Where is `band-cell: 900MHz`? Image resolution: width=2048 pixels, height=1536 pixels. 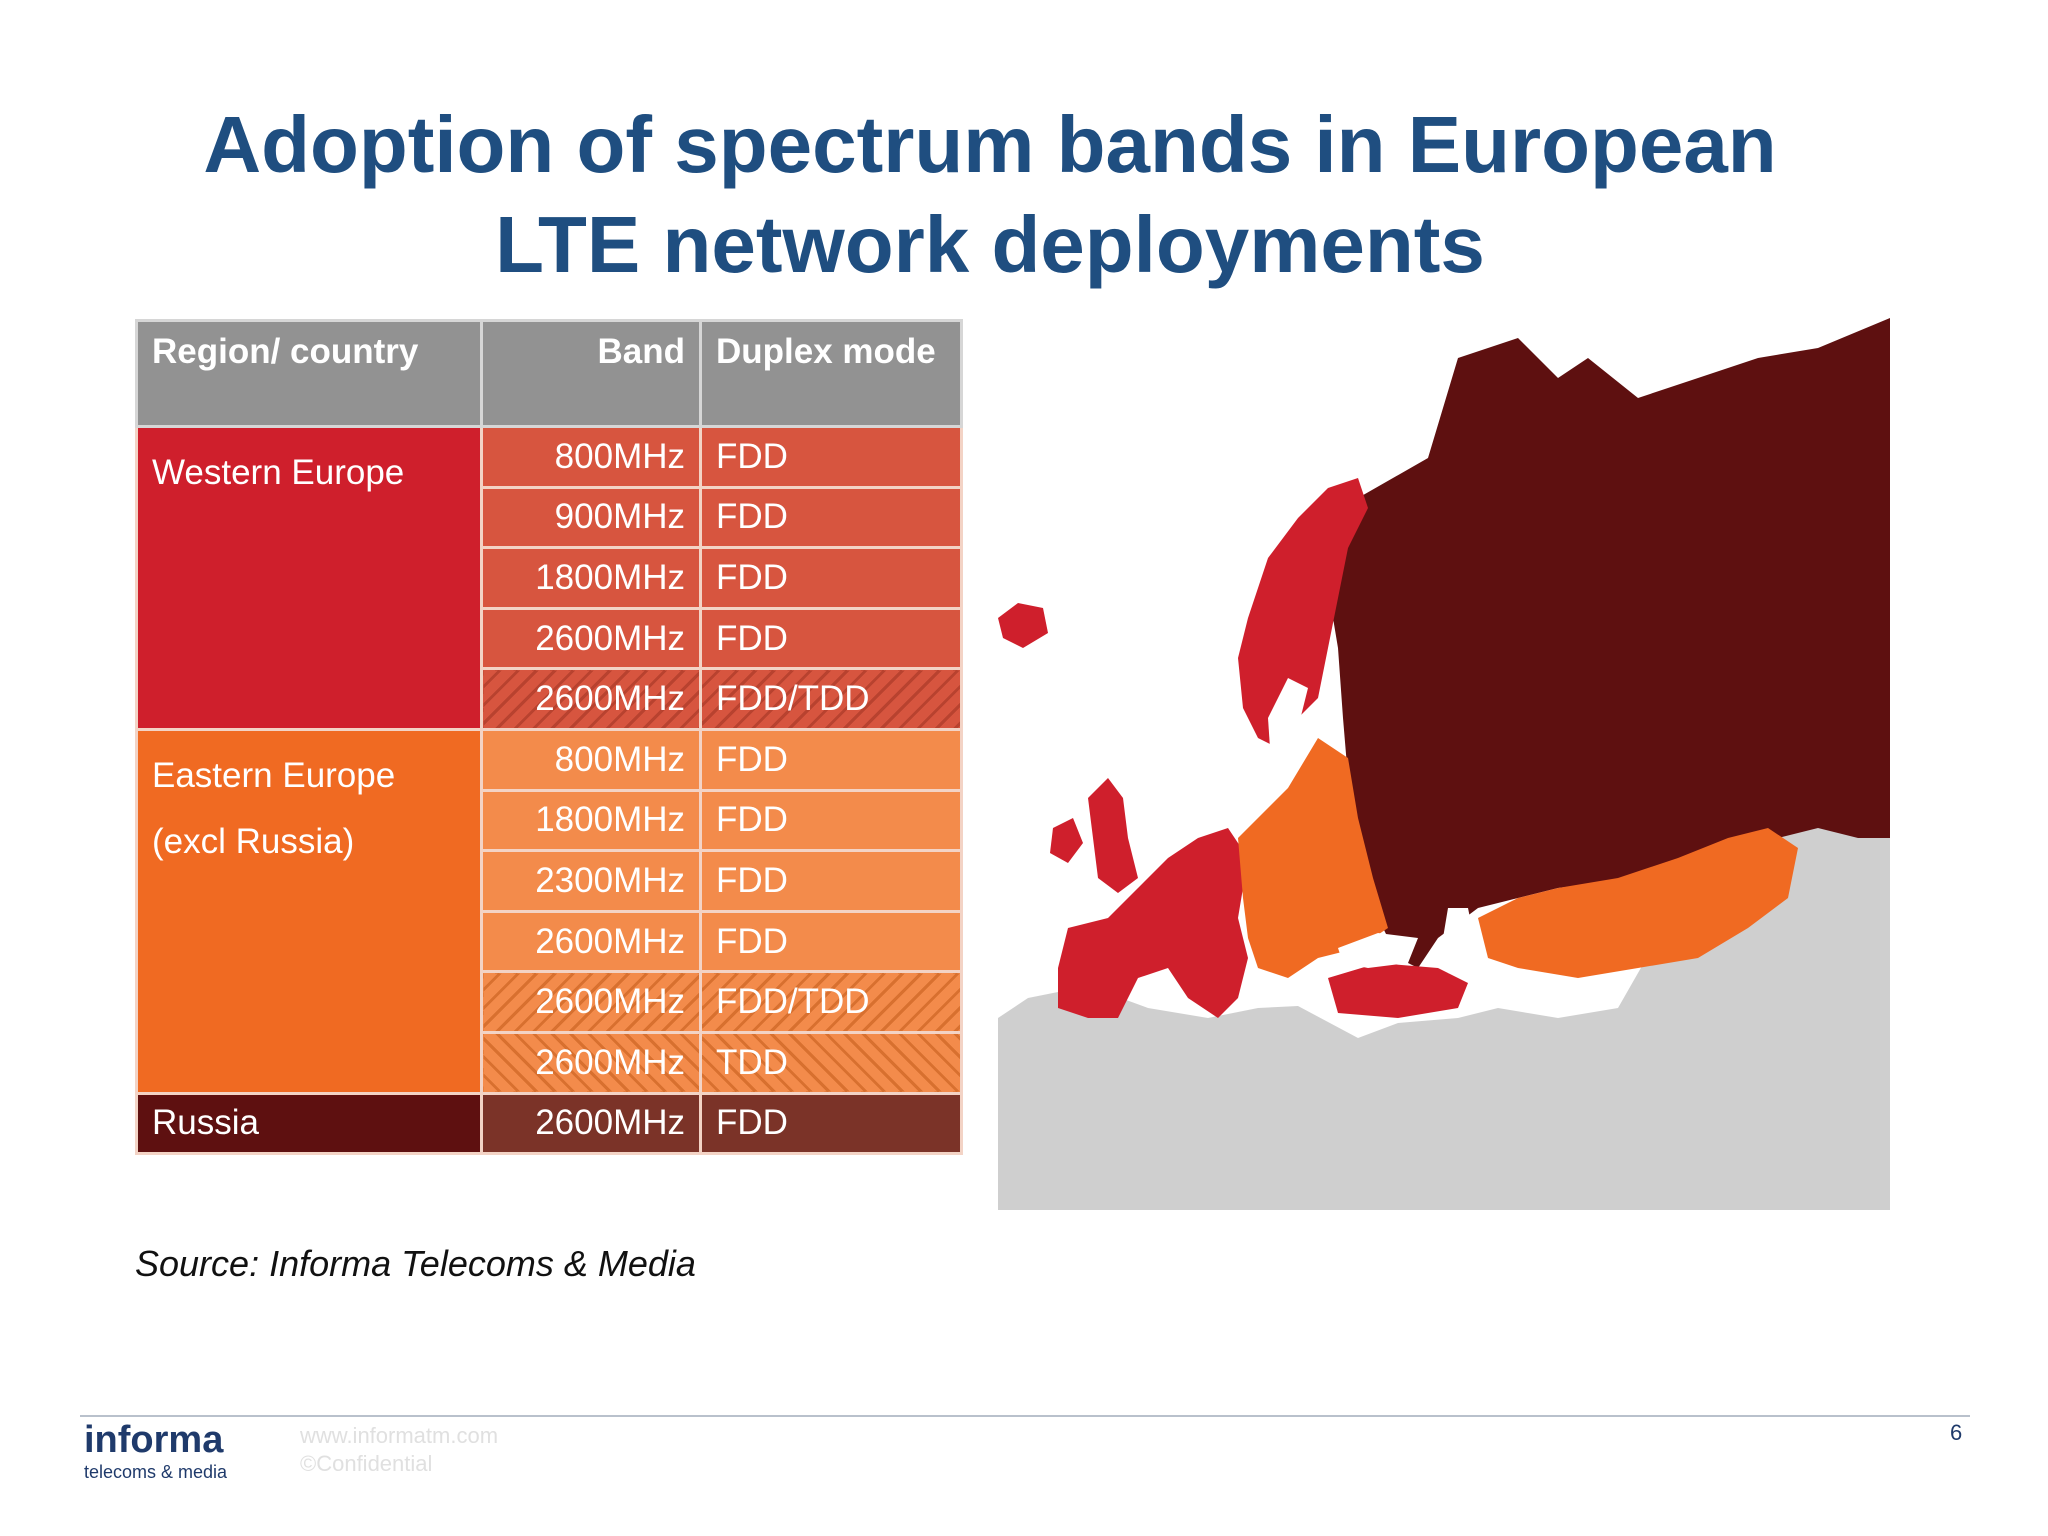
band-cell: 900MHz is located at coordinates (591, 517).